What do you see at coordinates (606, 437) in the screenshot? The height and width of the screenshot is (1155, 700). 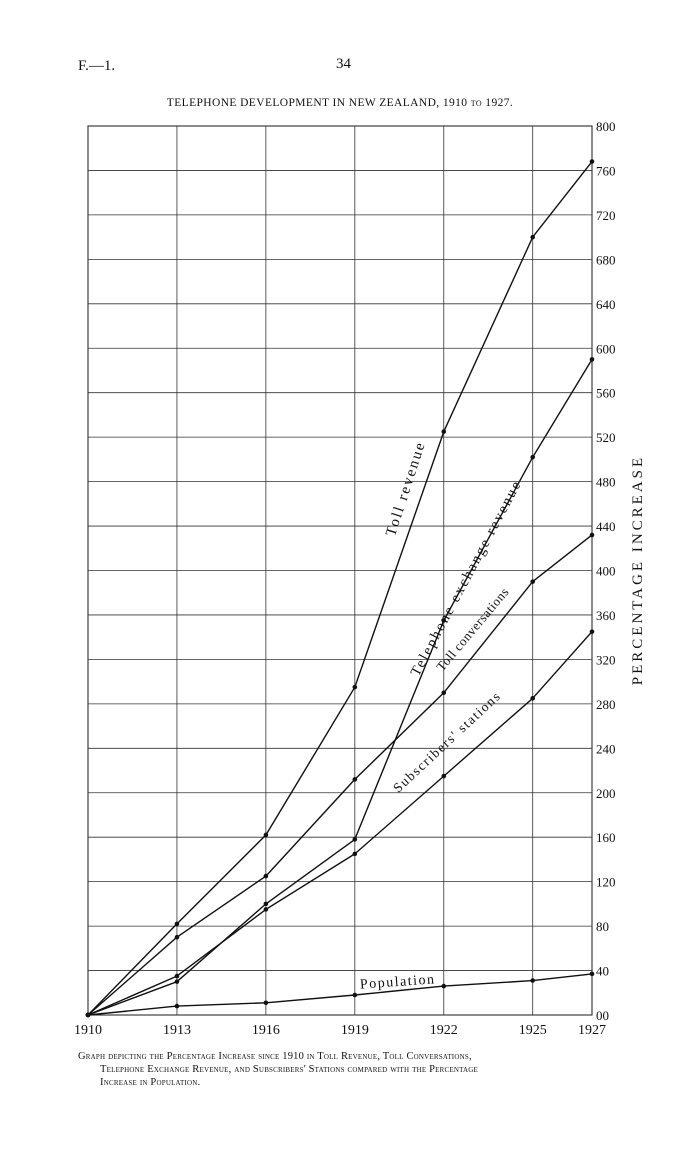 I see `y-tick-label: 520` at bounding box center [606, 437].